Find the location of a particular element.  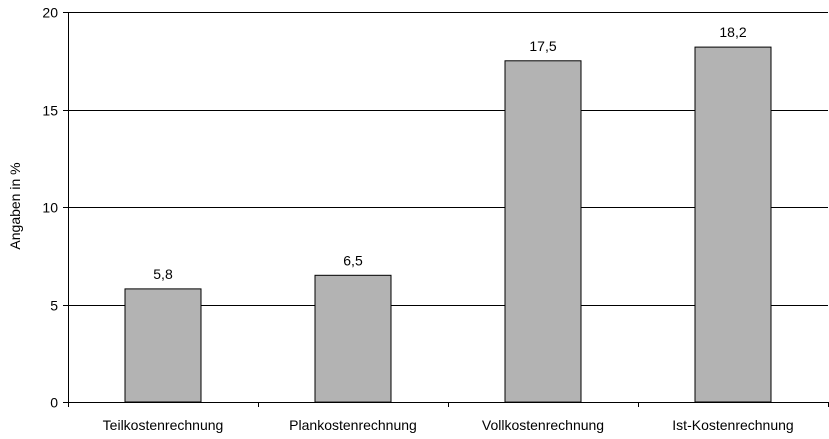

x-tick-label: Plankostenrechnung is located at coordinates (353, 425).